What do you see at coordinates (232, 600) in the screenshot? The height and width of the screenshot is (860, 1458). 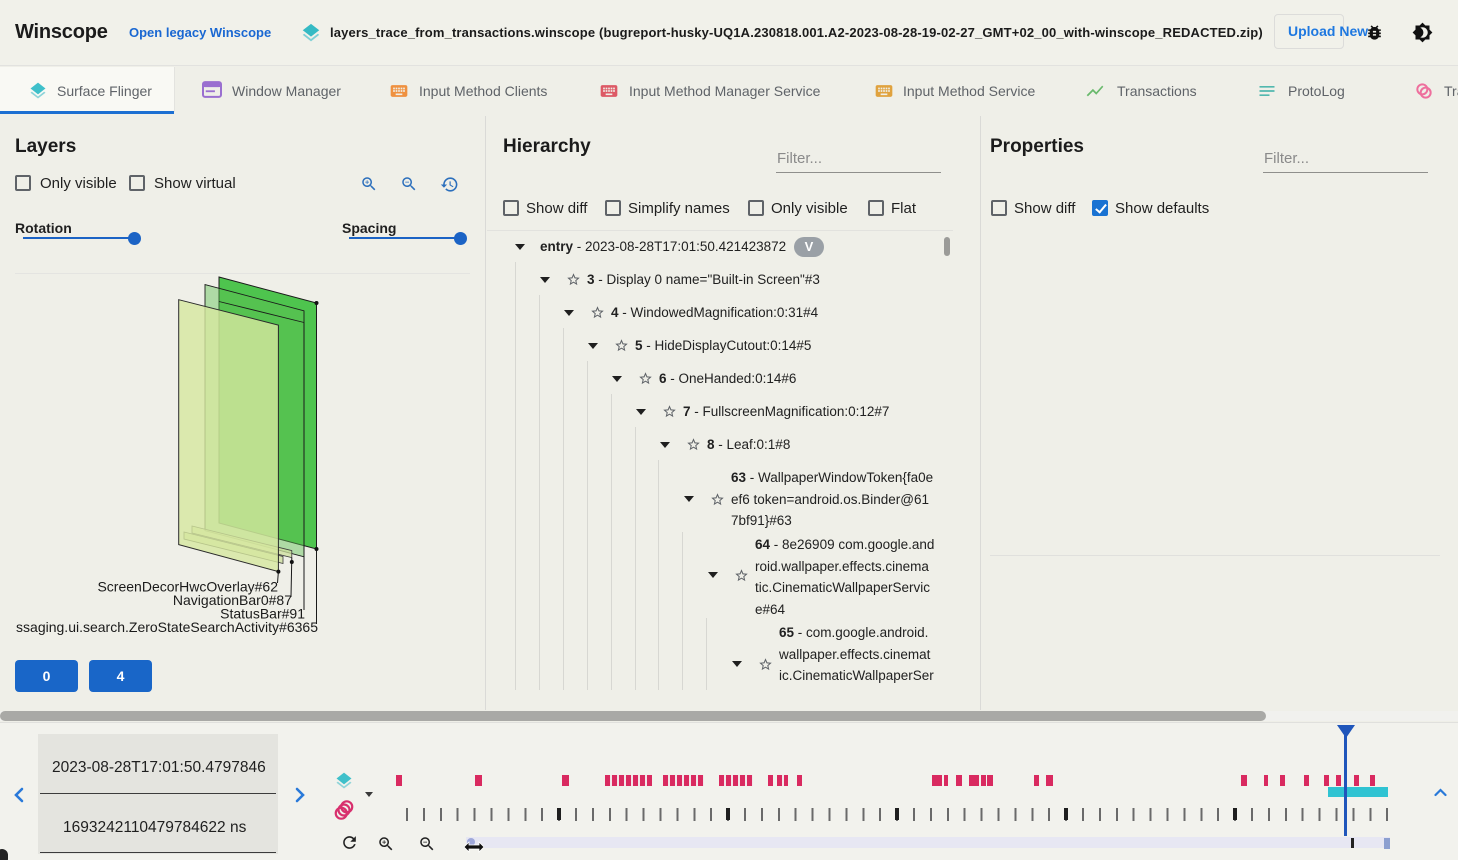 I see `svg-text: NavigationBar0#87` at bounding box center [232, 600].